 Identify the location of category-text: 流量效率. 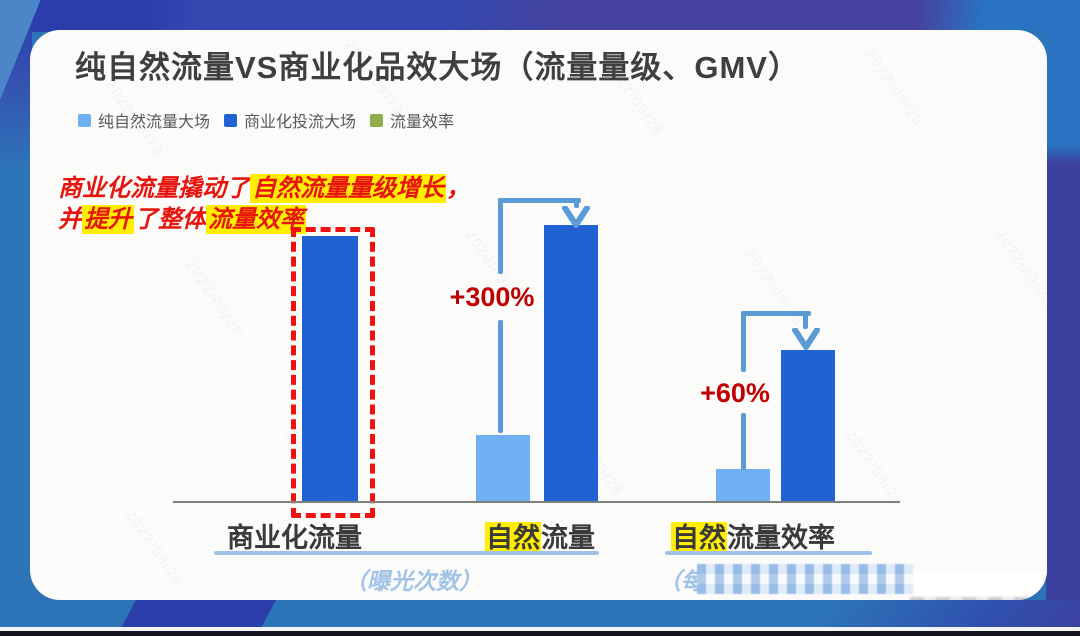
(781, 538).